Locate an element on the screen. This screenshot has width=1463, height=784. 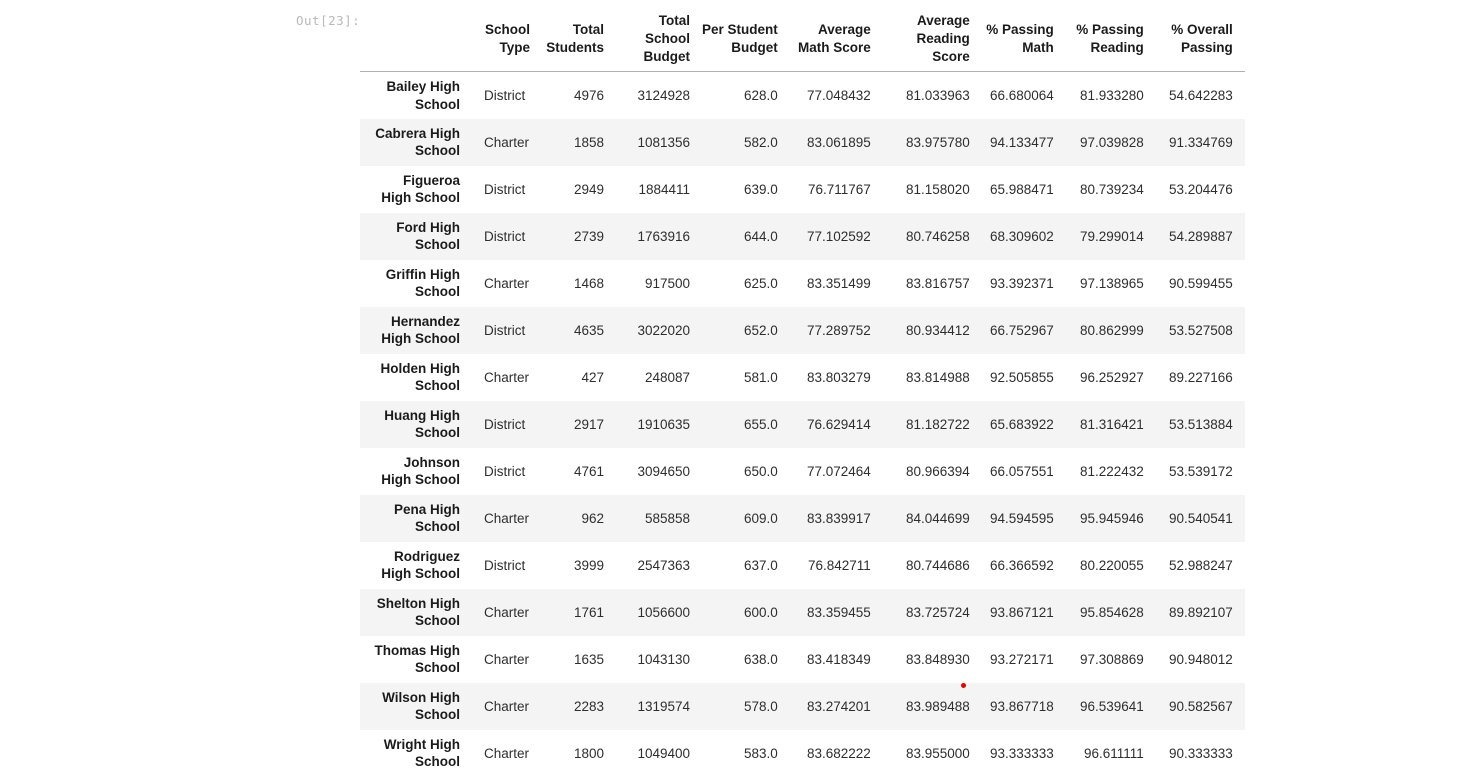
cell: 93.867718 is located at coordinates (1021, 706).